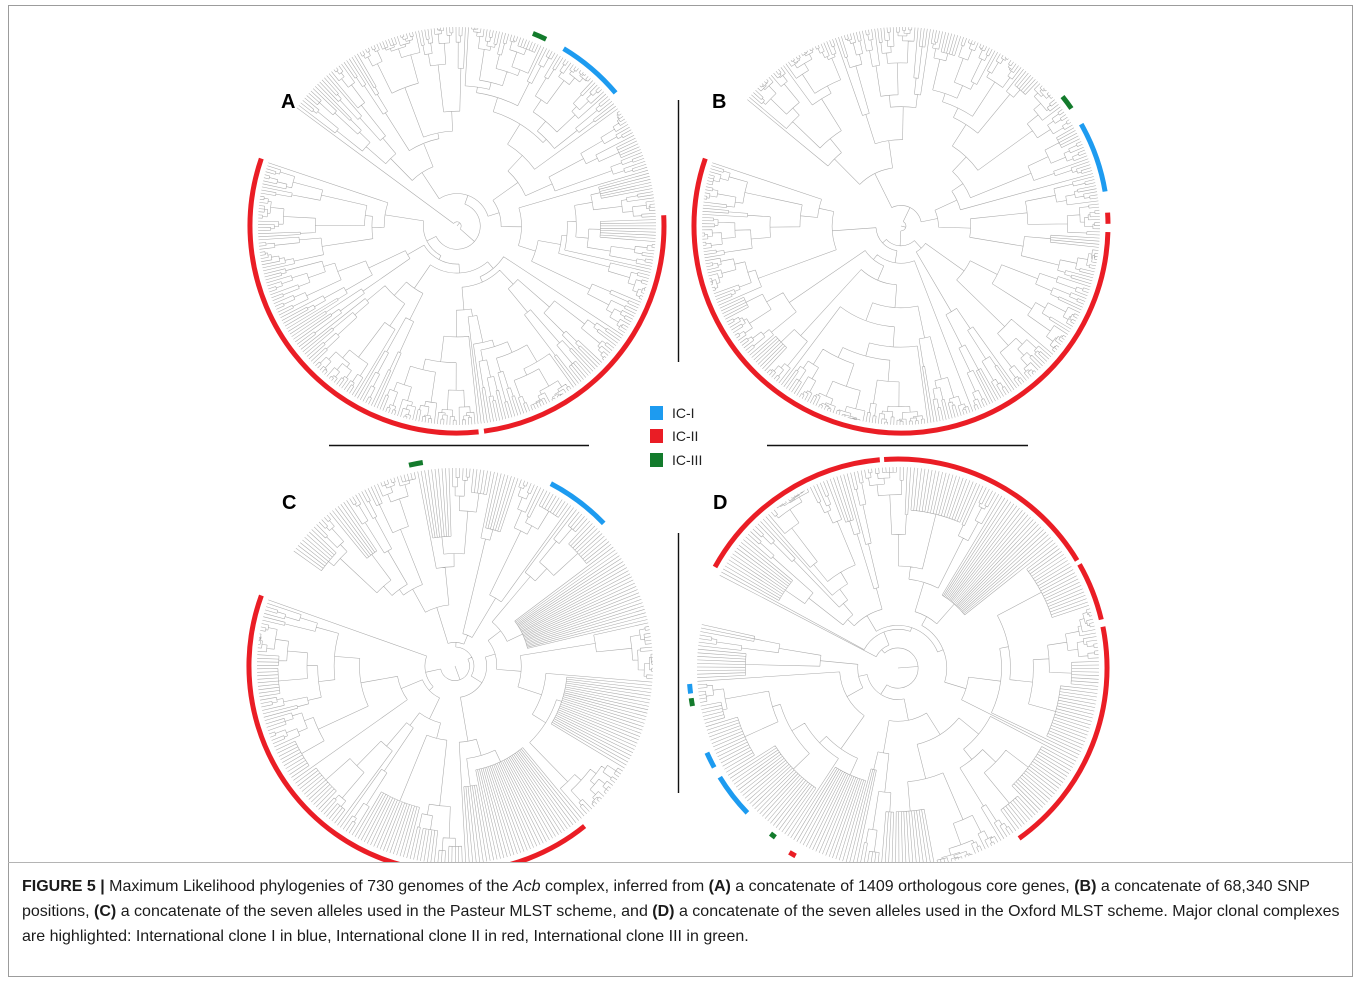 The width and height of the screenshot is (1360, 984). I want to click on caption-italic-term: Acb, so click(526, 886).